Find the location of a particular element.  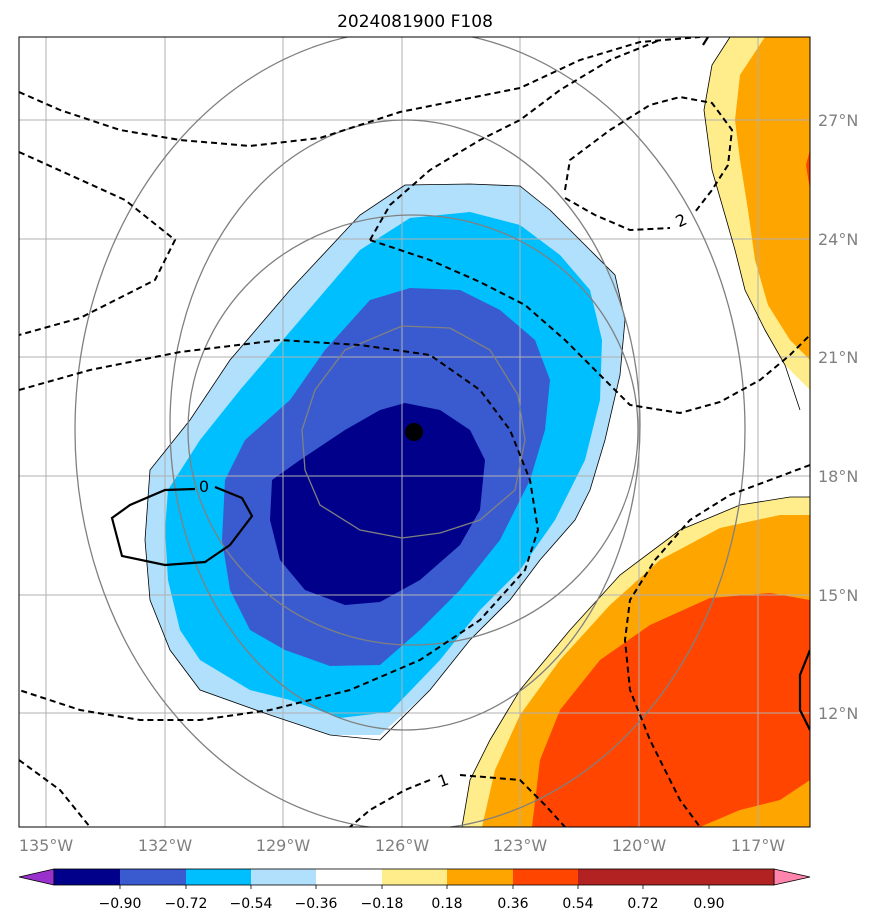

lat-tick-label: 21°N is located at coordinates (838, 357).